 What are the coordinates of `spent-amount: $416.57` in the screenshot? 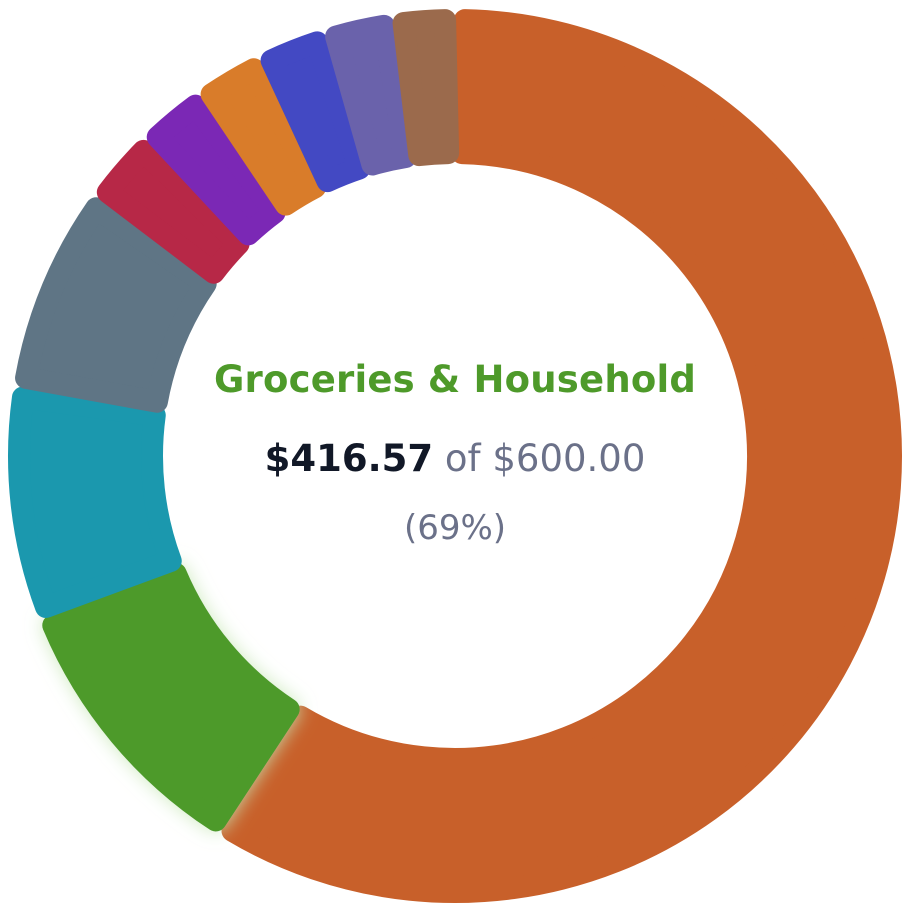 It's located at (349, 458).